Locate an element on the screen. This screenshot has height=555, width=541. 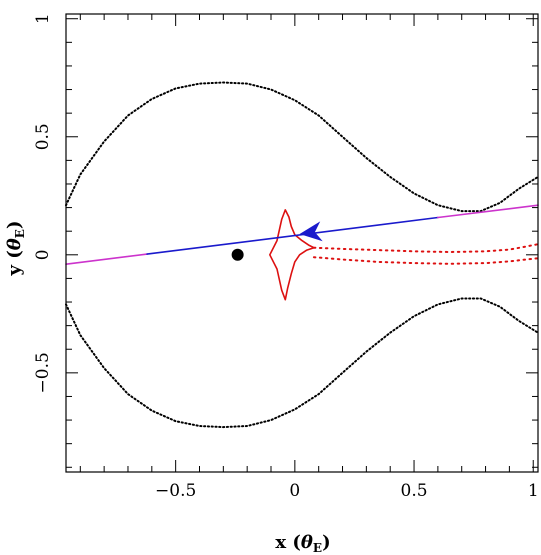
y-tick-label: 1 is located at coordinates (43, 18).